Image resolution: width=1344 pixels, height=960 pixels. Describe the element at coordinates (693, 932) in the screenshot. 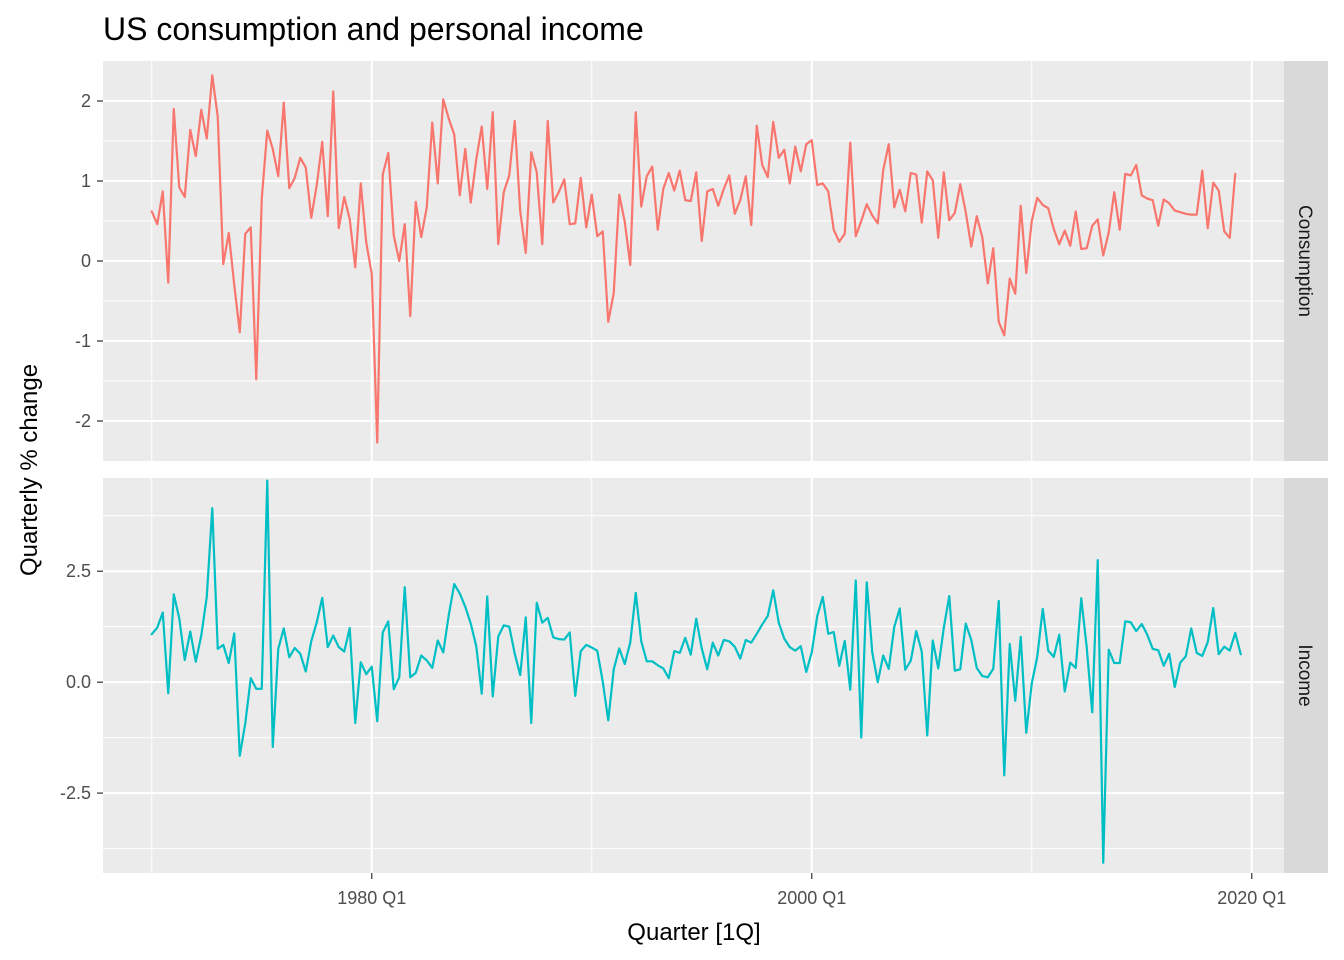

I see `x-axis-title: Quarter [1Q]` at that location.